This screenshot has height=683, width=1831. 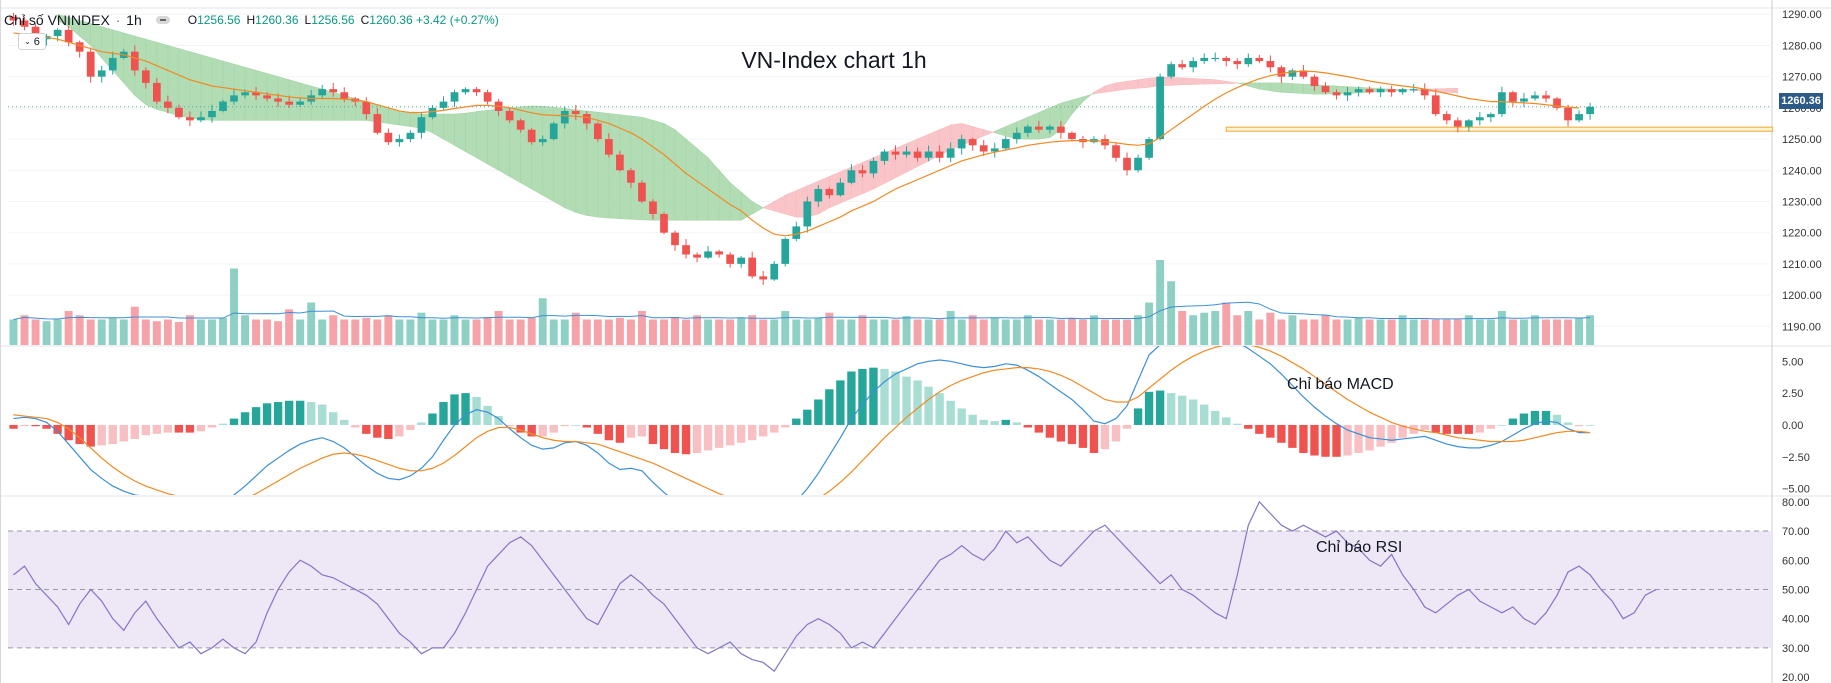 What do you see at coordinates (1802, 15) in the screenshot?
I see `price-tick-label: 1290.00` at bounding box center [1802, 15].